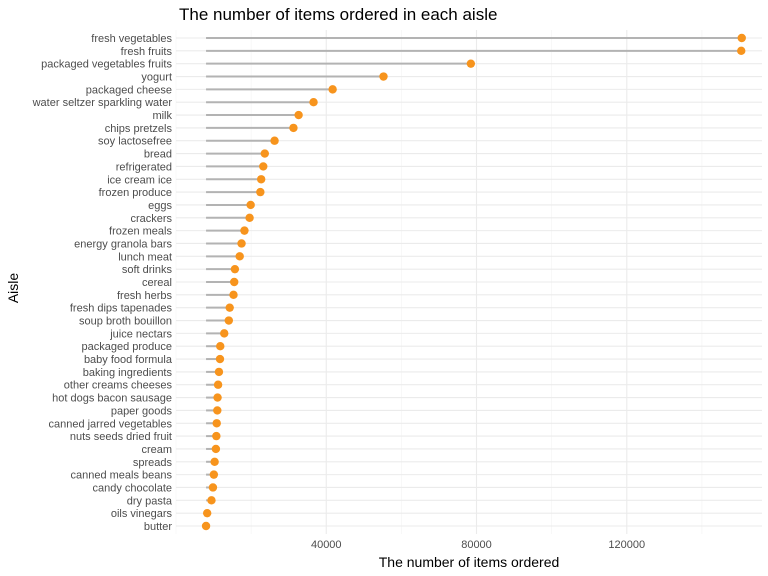 The image size is (768, 576). Describe the element at coordinates (160, 206) in the screenshot. I see `y-tick-label: eggs` at that location.